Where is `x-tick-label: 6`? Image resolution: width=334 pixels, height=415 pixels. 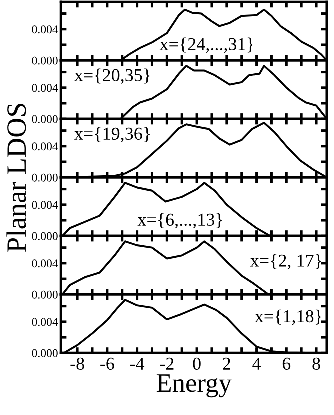 x-tick-label: 6 is located at coordinates (286, 364).